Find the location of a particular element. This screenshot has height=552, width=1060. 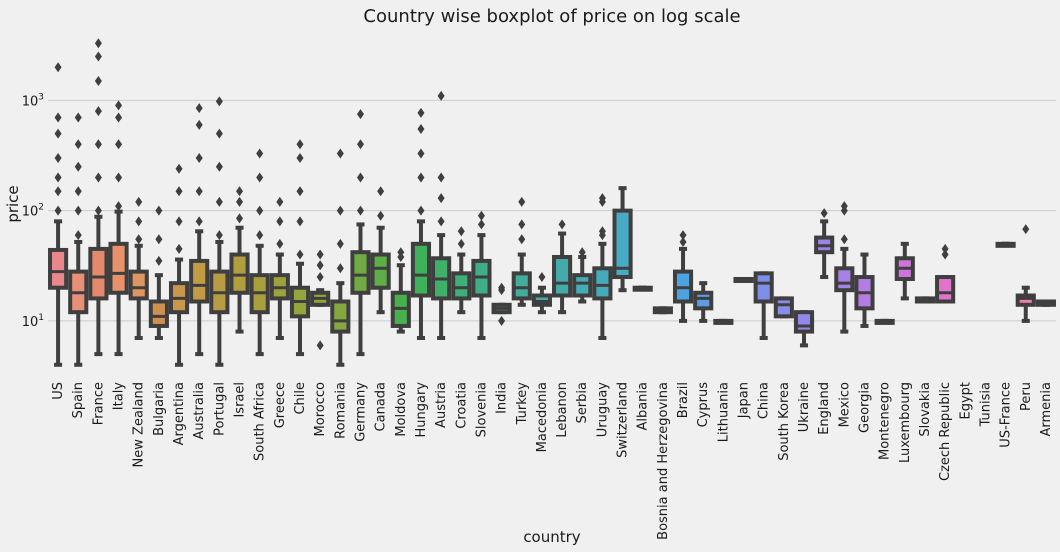

x-tick-label: Luxembourg is located at coordinates (905, 422).